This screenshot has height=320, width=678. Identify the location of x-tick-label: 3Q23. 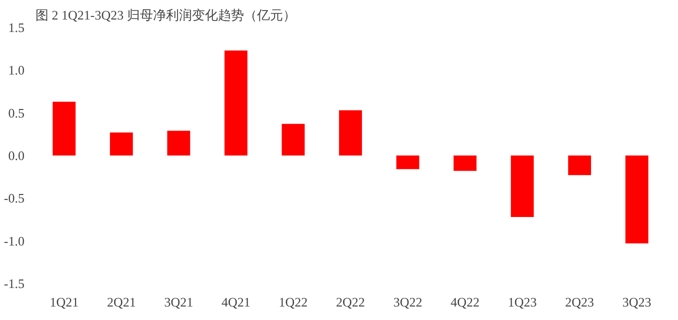
(637, 302).